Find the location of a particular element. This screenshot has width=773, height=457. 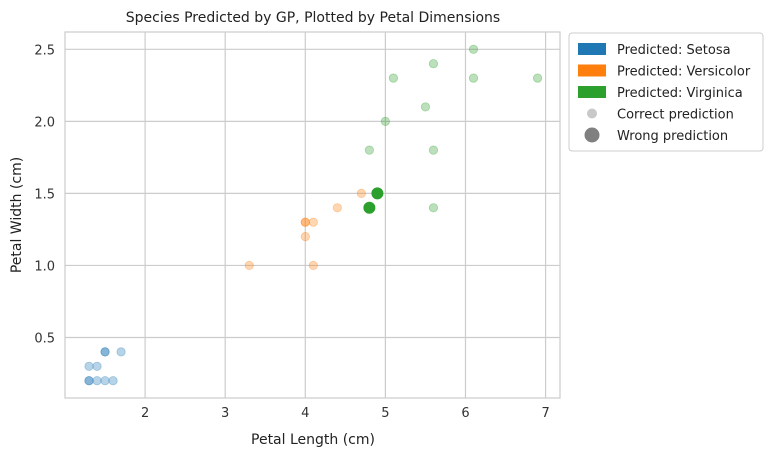

x-tick-label: 4 is located at coordinates (305, 413).